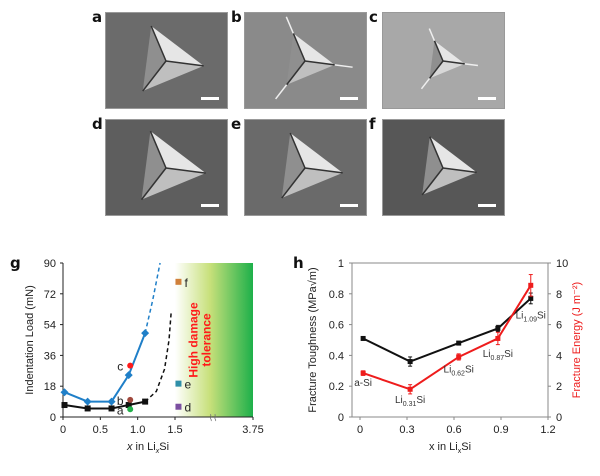  Describe the element at coordinates (449, 166) in the screenshot. I see `indent-f` at that location.